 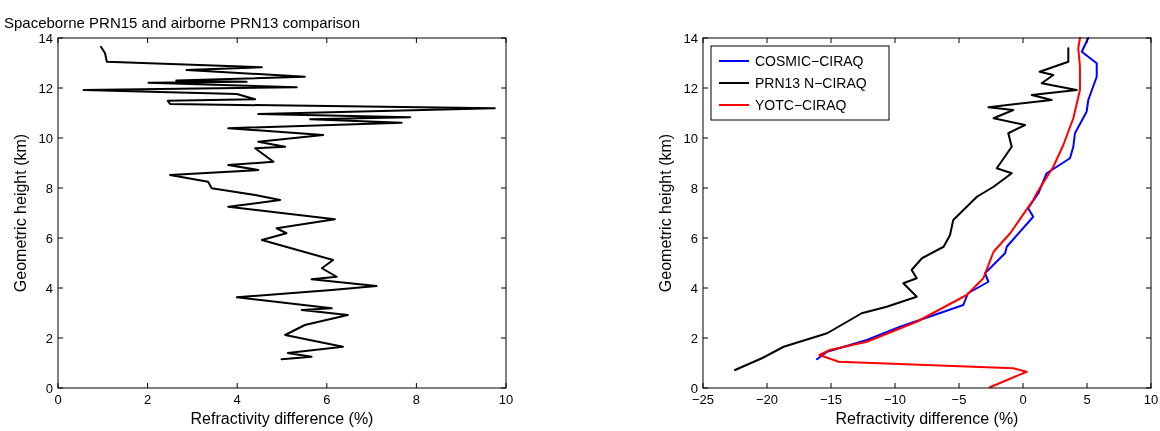 I want to click on chart-title: Spaceborne PRN15 and airborne PRN13 comparison, so click(x=182, y=22).